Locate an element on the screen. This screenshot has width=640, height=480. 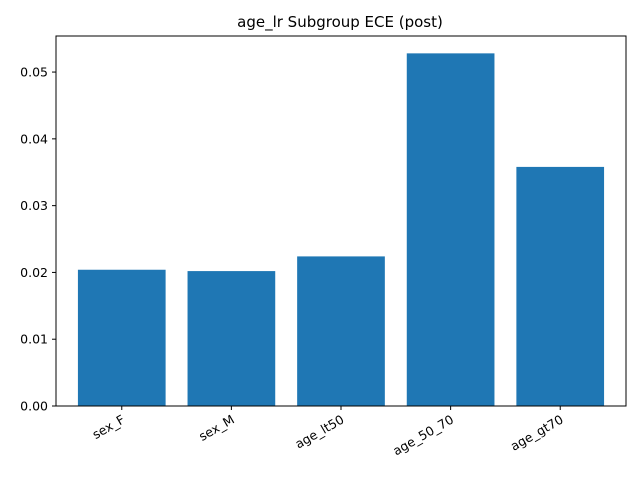
y-tick-label: 0.01 is located at coordinates (34, 339).